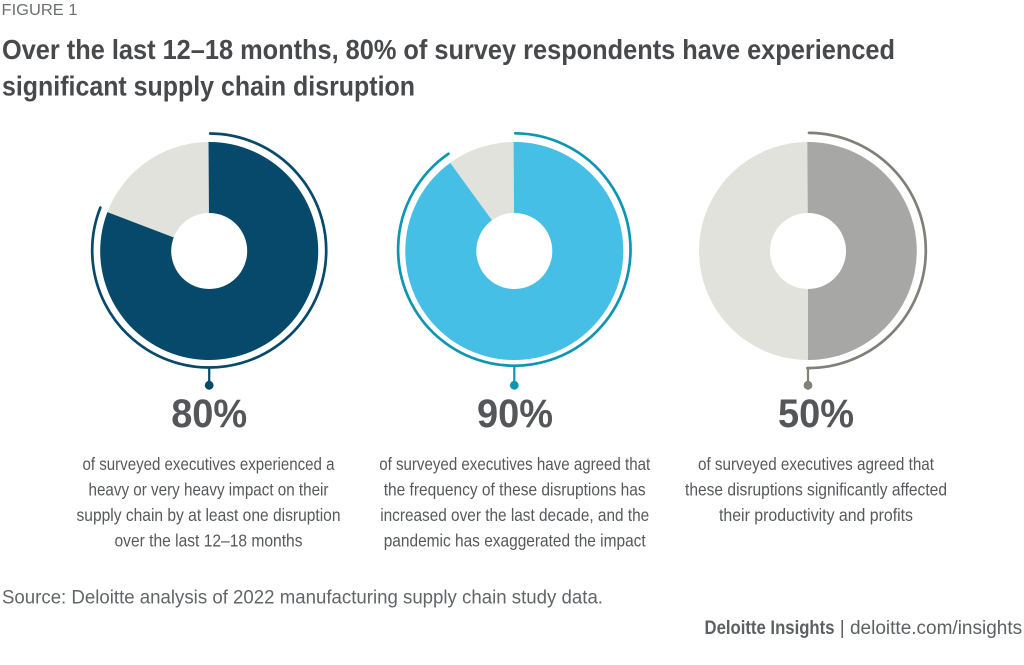  I want to click on svg-text:supply chain by at least one d: supply chain by at least one disruption, so click(209, 515).